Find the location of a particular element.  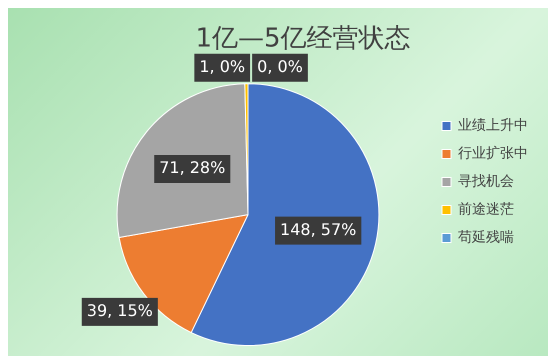

legend-label: 前途迷茫 is located at coordinates (486, 210).